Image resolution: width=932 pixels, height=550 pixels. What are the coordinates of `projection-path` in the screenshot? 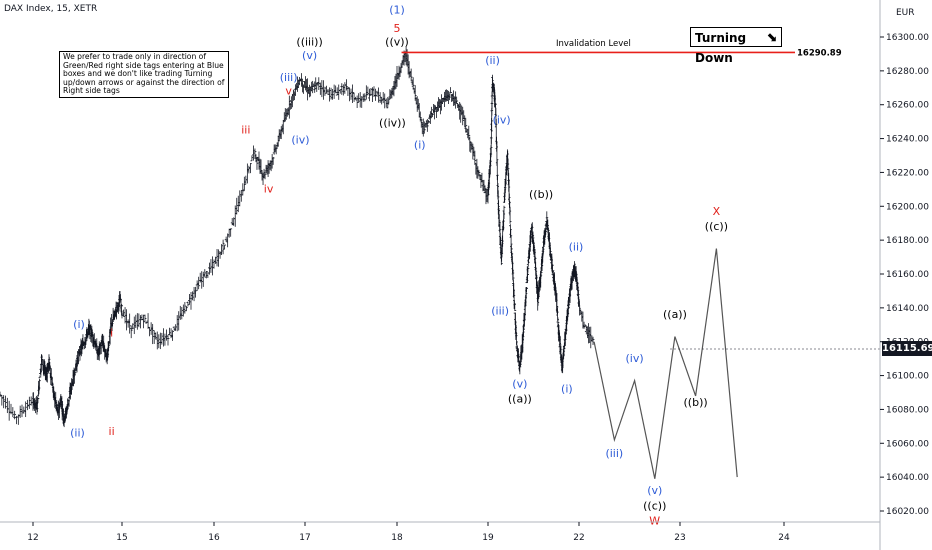 It's located at (665, 363).